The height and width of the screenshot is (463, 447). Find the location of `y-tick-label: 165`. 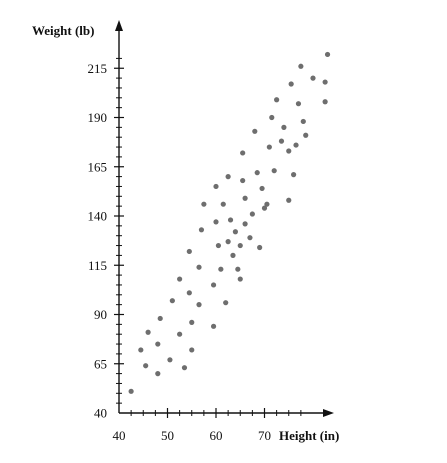

y-tick-label: 165 is located at coordinates (98, 166).